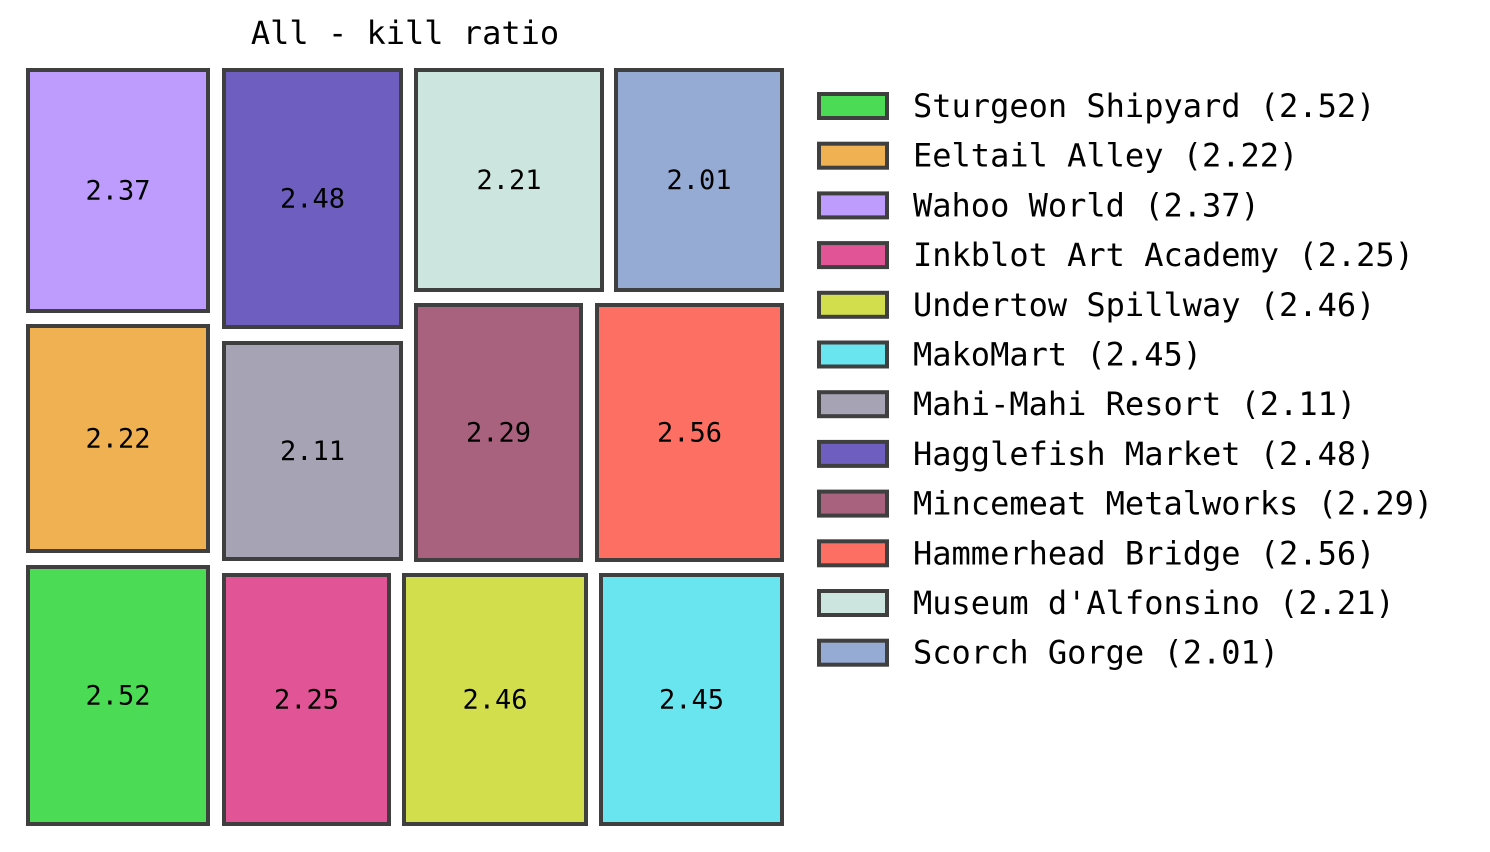 This screenshot has width=1490, height=852. I want to click on legend-item-eeltail-alley: Eeltail Alley (2.22), so click(1057, 156).